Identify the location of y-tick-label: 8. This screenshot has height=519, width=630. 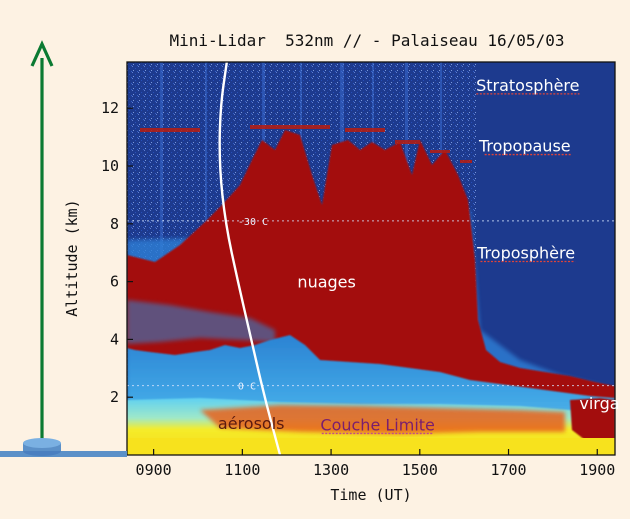
(114, 224).